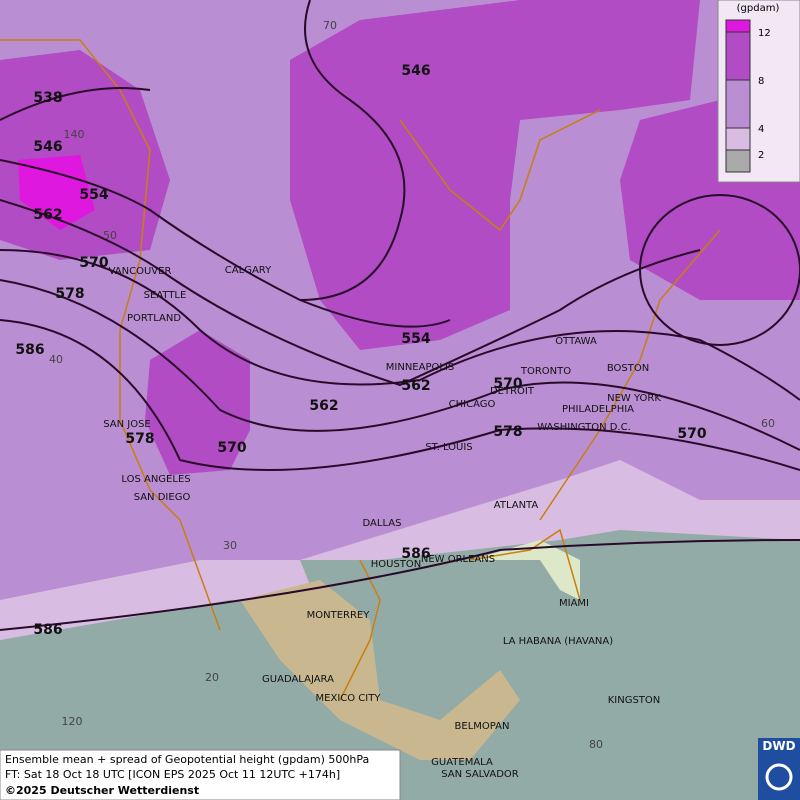 This screenshot has height=800, width=800. What do you see at coordinates (516, 505) in the screenshot?
I see `city-label: ATLANTA` at bounding box center [516, 505].